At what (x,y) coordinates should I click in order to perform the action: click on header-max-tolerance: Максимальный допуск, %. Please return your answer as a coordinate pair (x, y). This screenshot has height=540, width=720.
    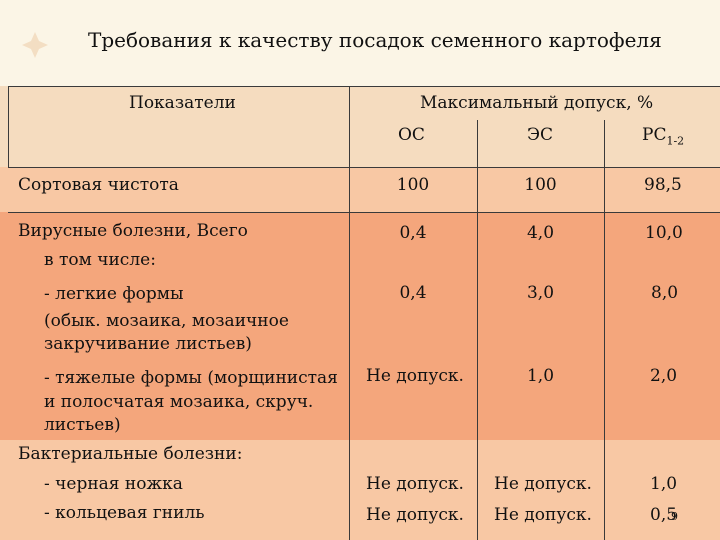
    Looking at the image, I should click on (537, 103).